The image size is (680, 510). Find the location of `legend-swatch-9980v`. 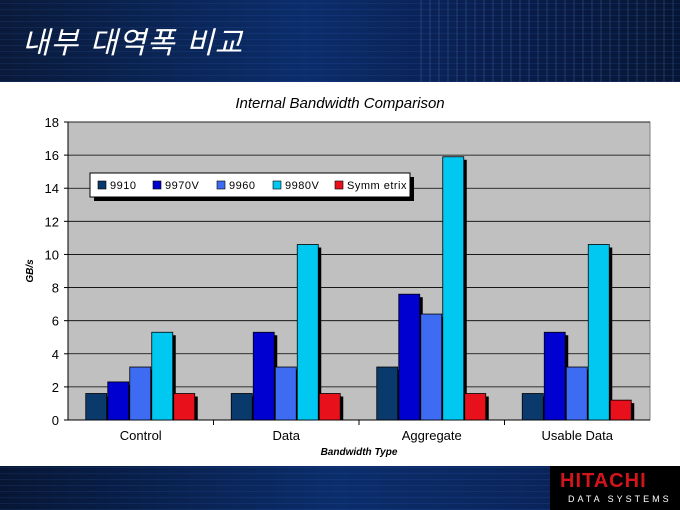

legend-swatch-9980v is located at coordinates (277, 185).